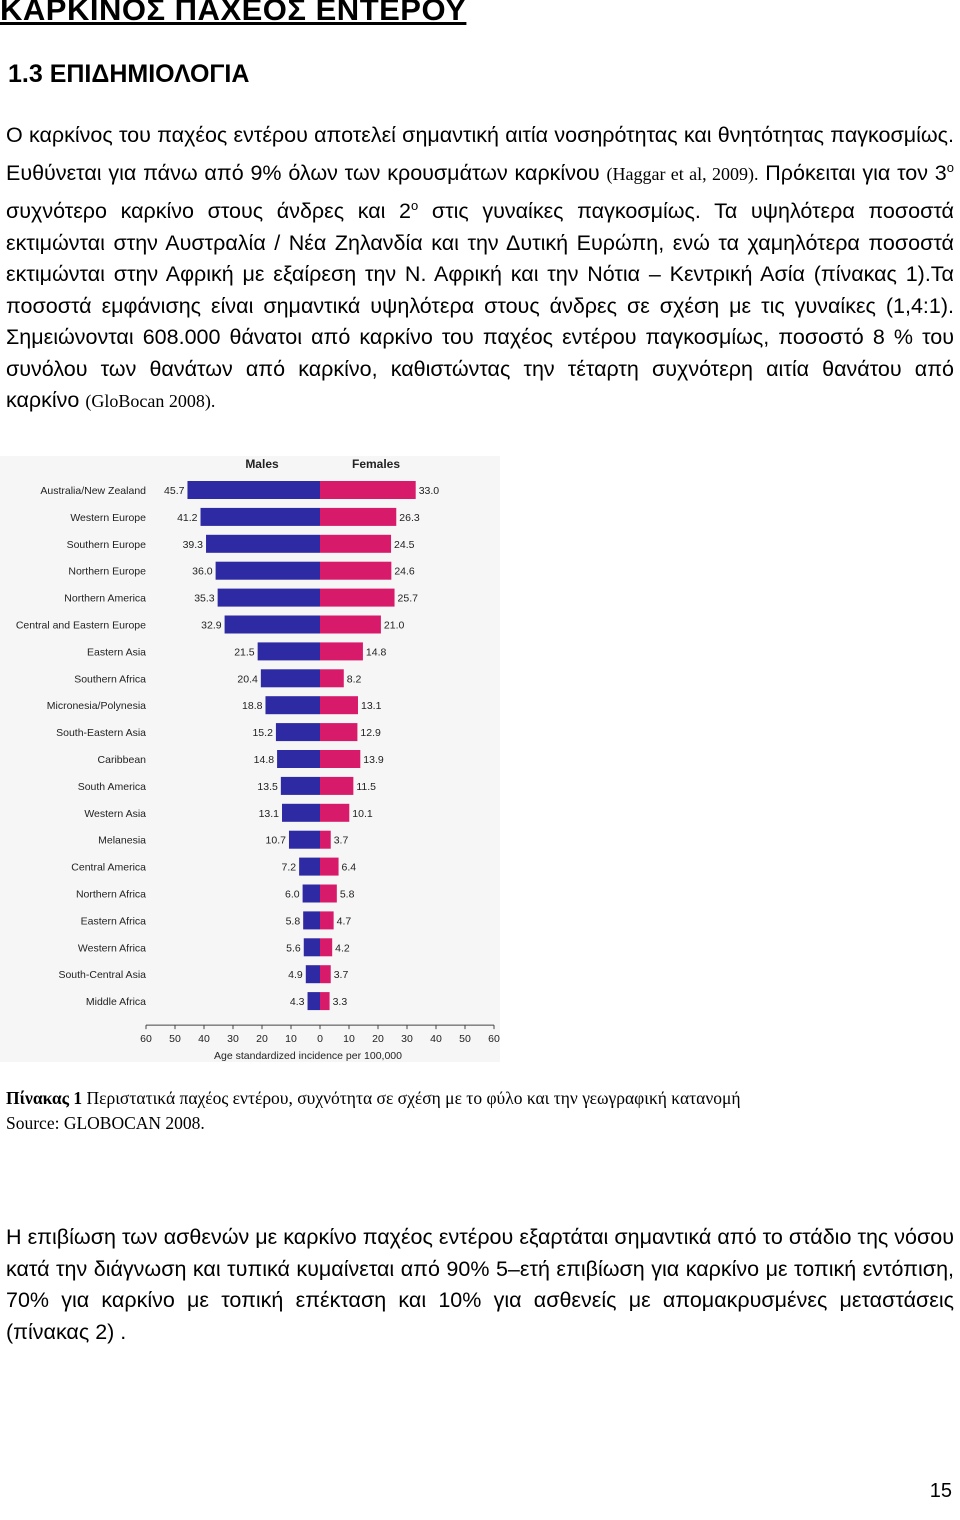  What do you see at coordinates (376, 464) in the screenshot?
I see `series-label-females: Females` at bounding box center [376, 464].